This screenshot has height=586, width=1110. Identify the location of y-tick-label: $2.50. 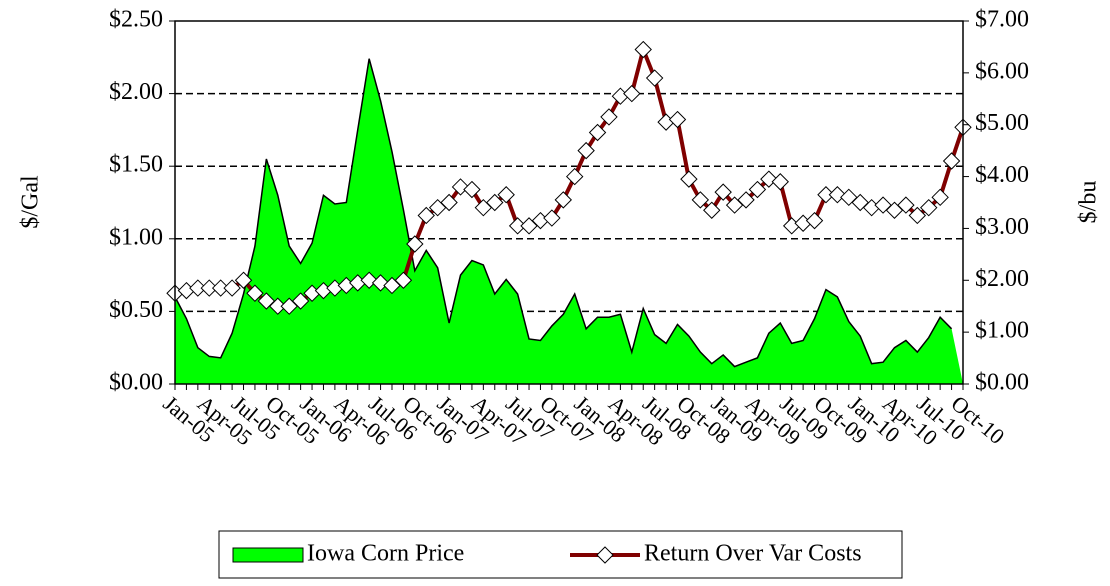
(136, 20).